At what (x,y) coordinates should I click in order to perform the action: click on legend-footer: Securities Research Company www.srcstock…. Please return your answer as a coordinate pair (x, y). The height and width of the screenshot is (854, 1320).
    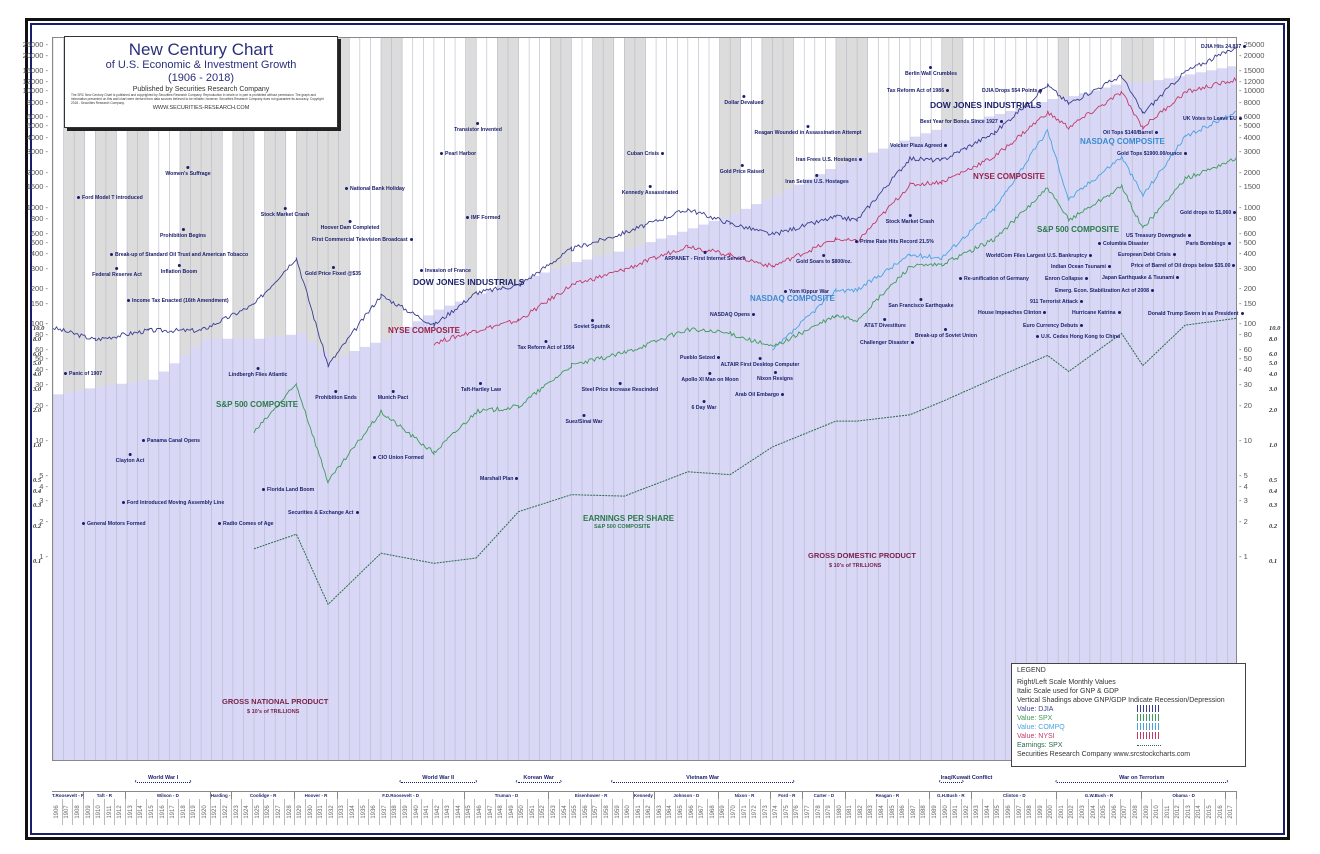
    Looking at the image, I should click on (1104, 754).